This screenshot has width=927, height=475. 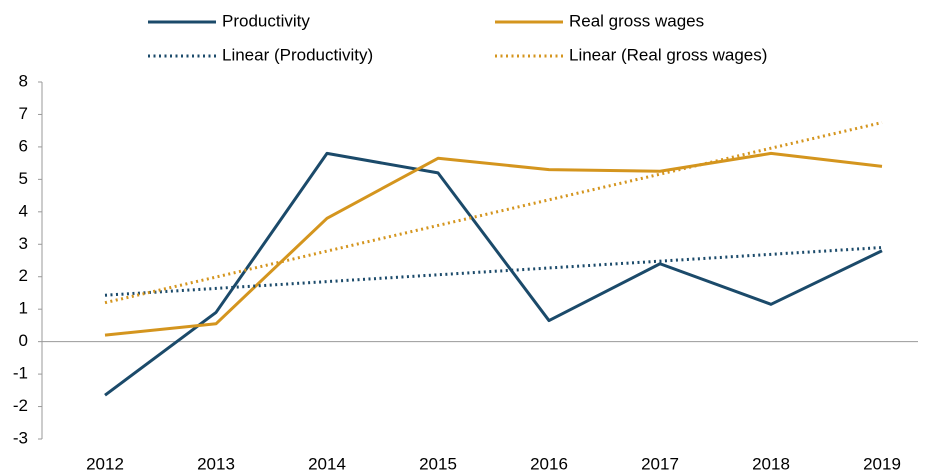 I want to click on series-line, so click(x=493, y=271).